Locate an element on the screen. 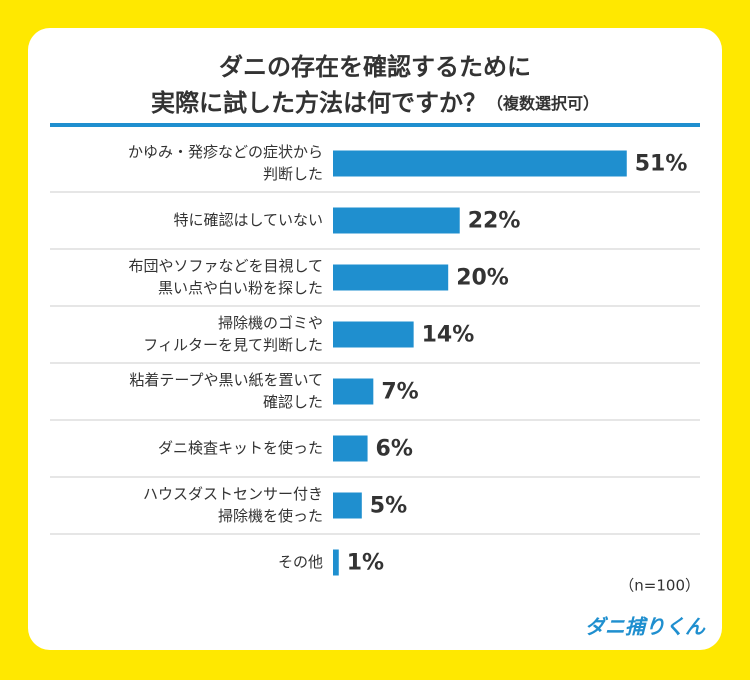 The width and height of the screenshot is (750, 680). category-label: ダニ検査キットを使った is located at coordinates (240, 448).